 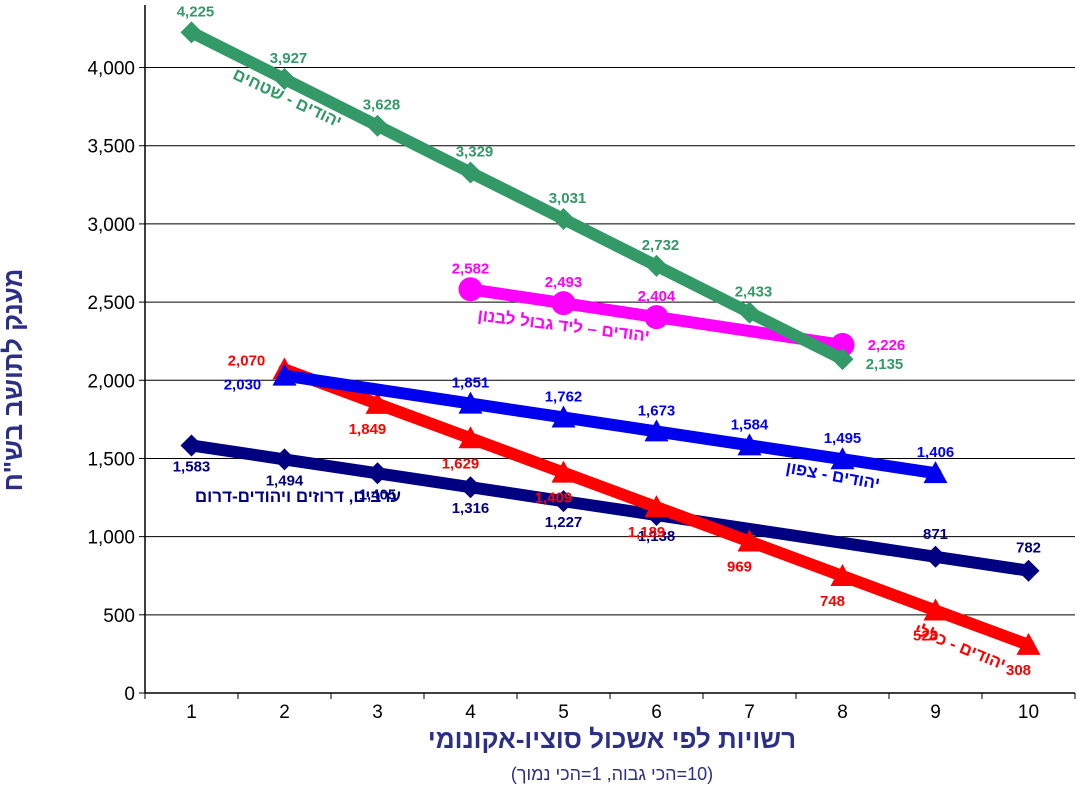 I want to click on y-tick-label: 3,000, so click(x=111, y=225).